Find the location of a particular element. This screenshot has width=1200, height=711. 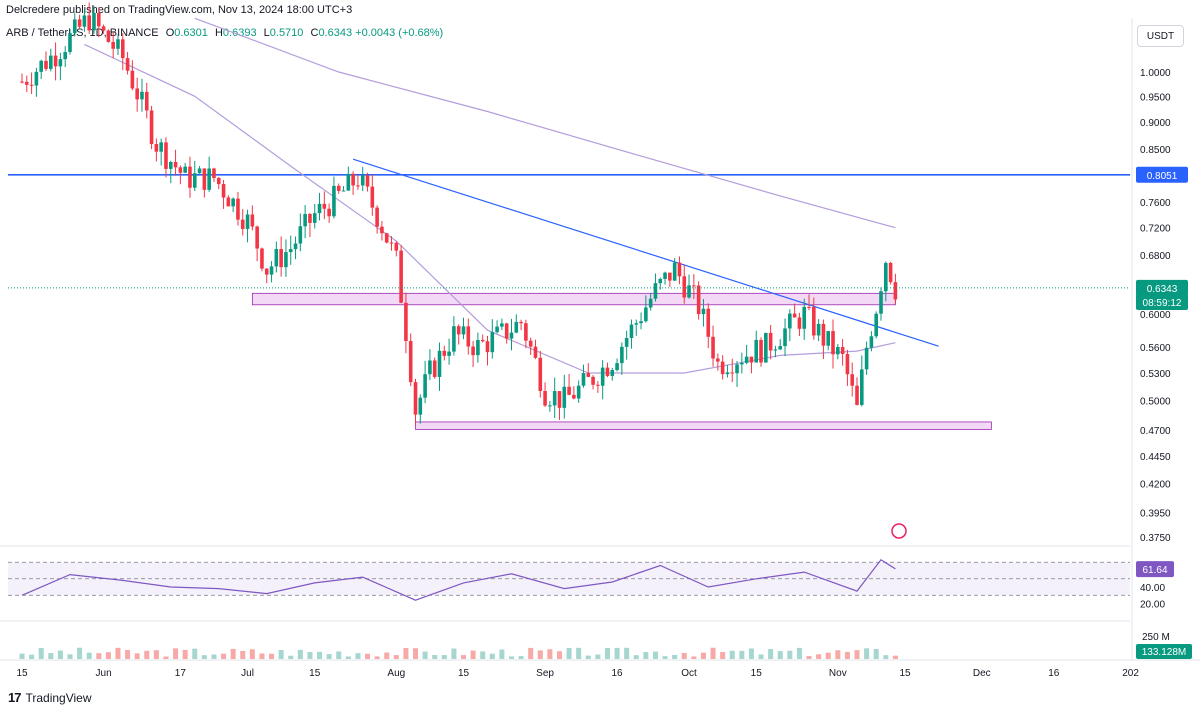

price-tick-label: 0.3750 is located at coordinates (1155, 538).